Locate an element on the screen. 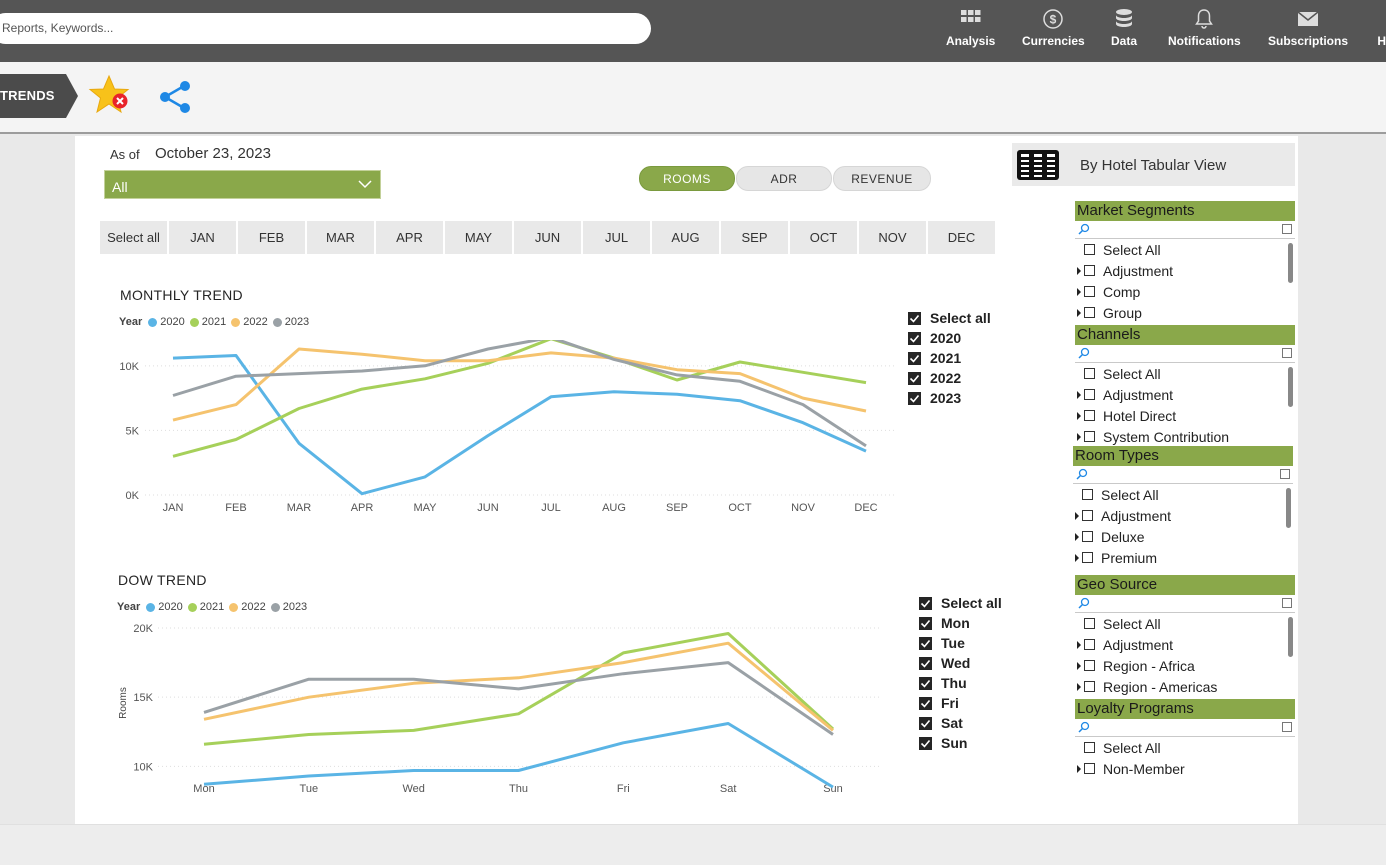  month-mar: MAR is located at coordinates (340, 237).